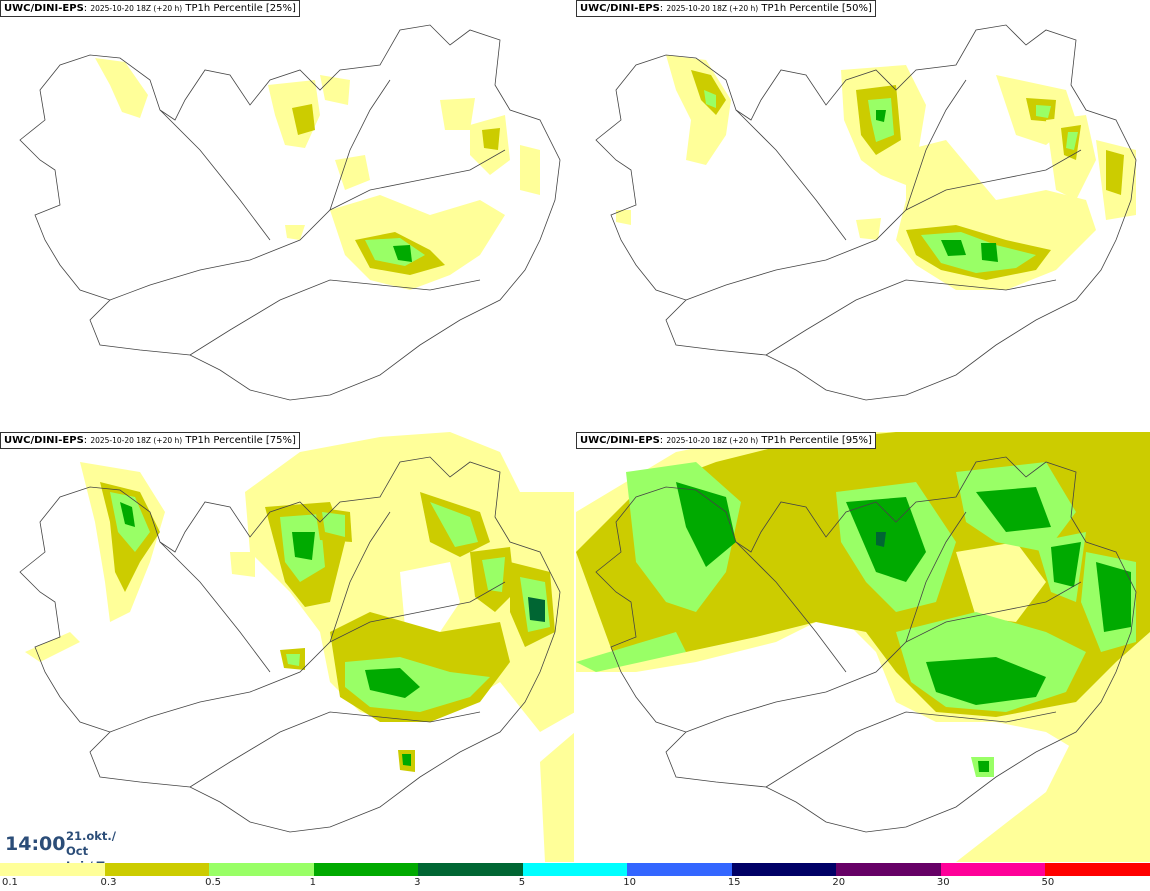 The image size is (1150, 891). Describe the element at coordinates (839, 882) in the screenshot. I see `legend-tick-label: 20` at that location.